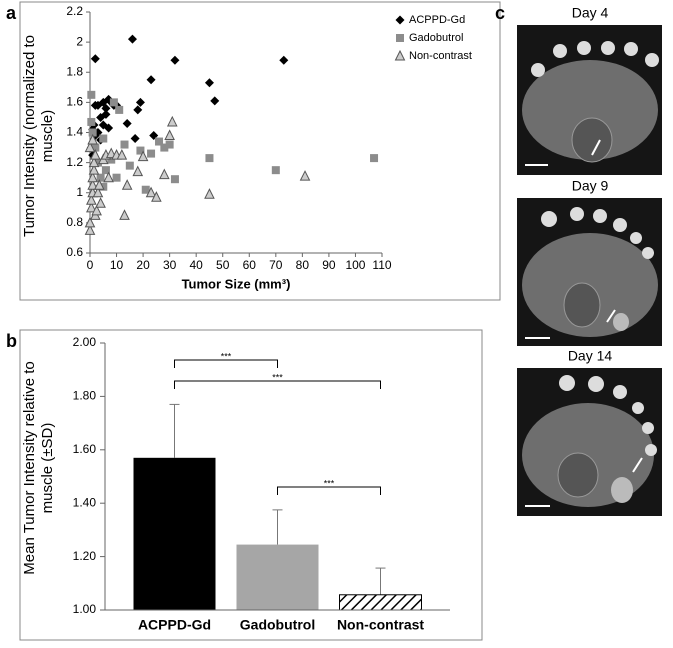 Image resolution: width=673 pixels, height=648 pixels. I want to click on legend-label: ACPPD-Gd, so click(437, 20).